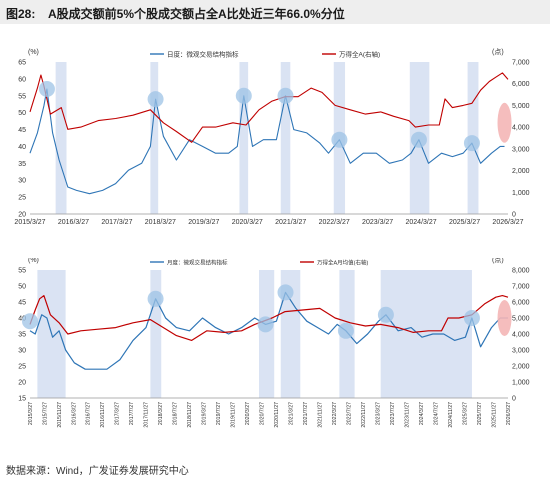 The image size is (550, 479). Describe the element at coordinates (451, 415) in the screenshot. I see `x-tick-label: 2024/11/27` at that location.